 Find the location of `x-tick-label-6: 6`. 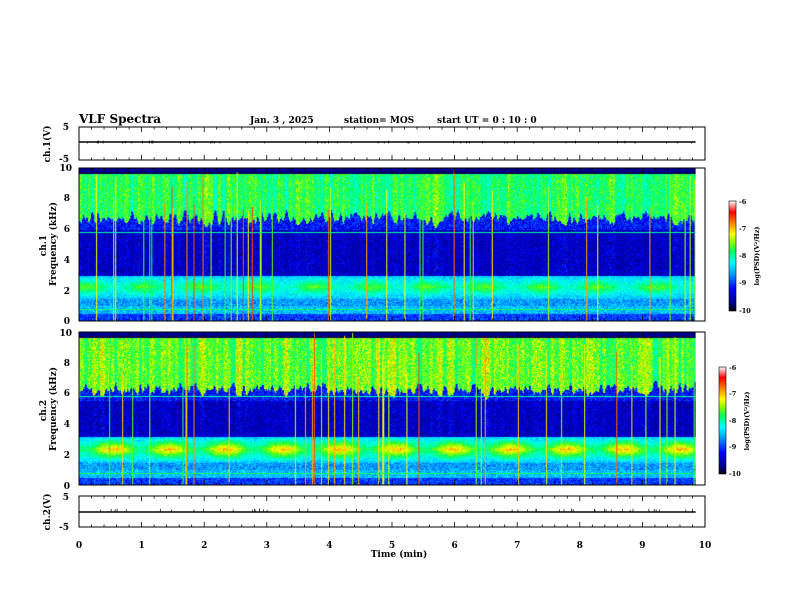

x-tick-label-6: 6 is located at coordinates (454, 546).